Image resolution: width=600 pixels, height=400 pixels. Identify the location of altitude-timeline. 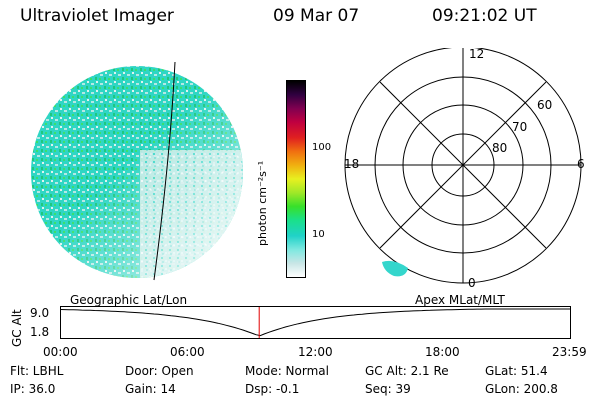
(315, 322).